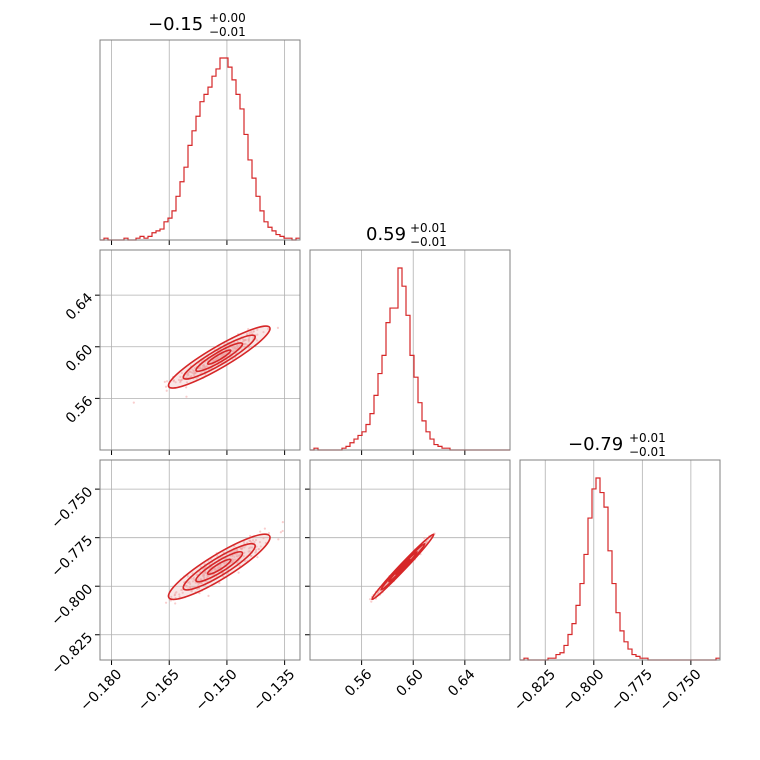 Image resolution: width=760 pixels, height=760 pixels. What do you see at coordinates (72, 557) in the screenshot?
I see `y-tick-label: −0.775` at bounding box center [72, 557].